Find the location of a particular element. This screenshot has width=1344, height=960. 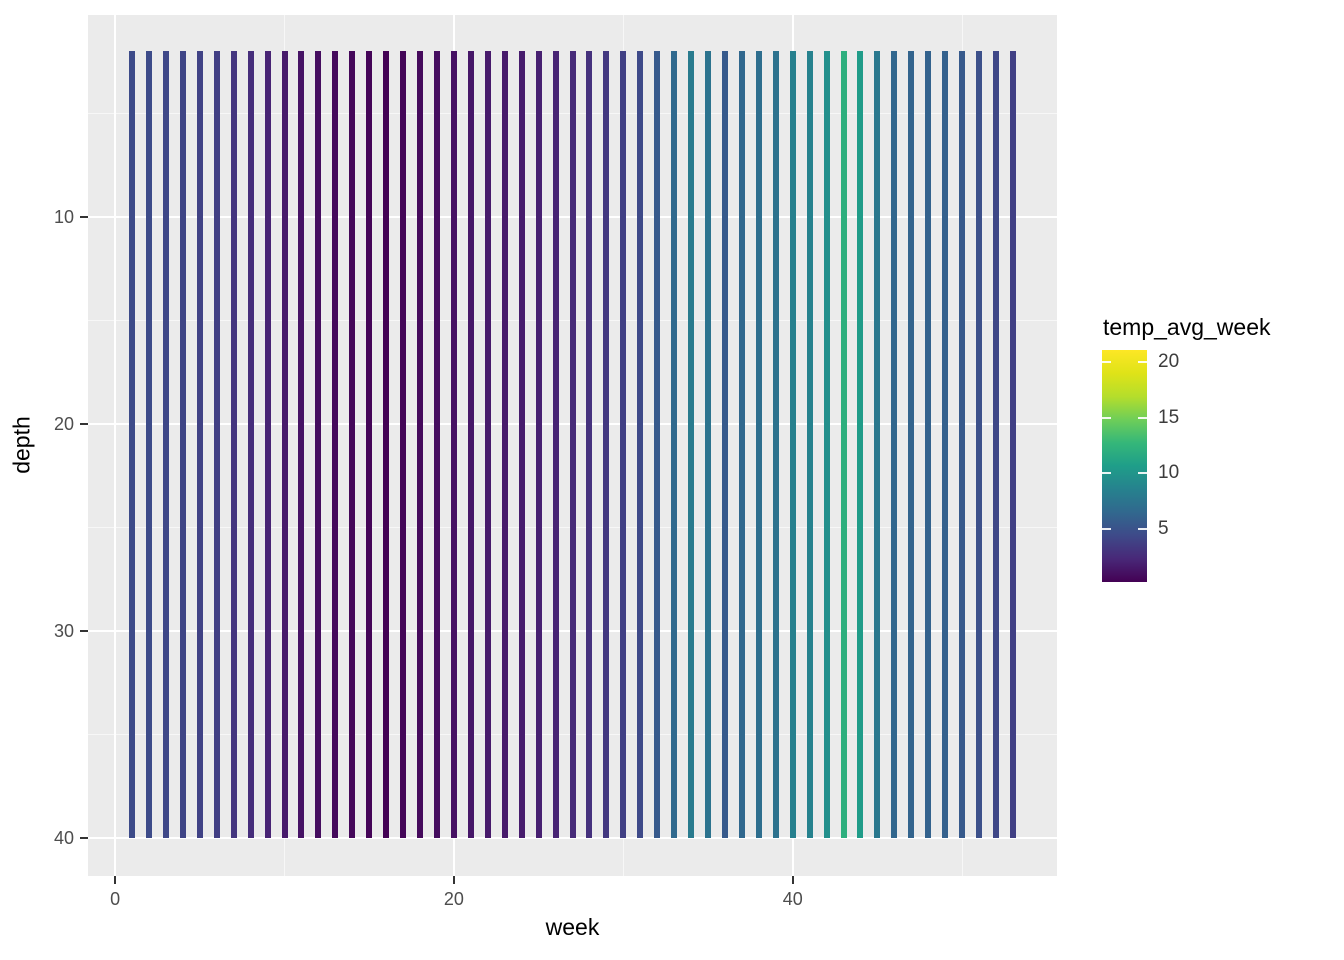

x-tick-label-0: 0 is located at coordinates (115, 899).